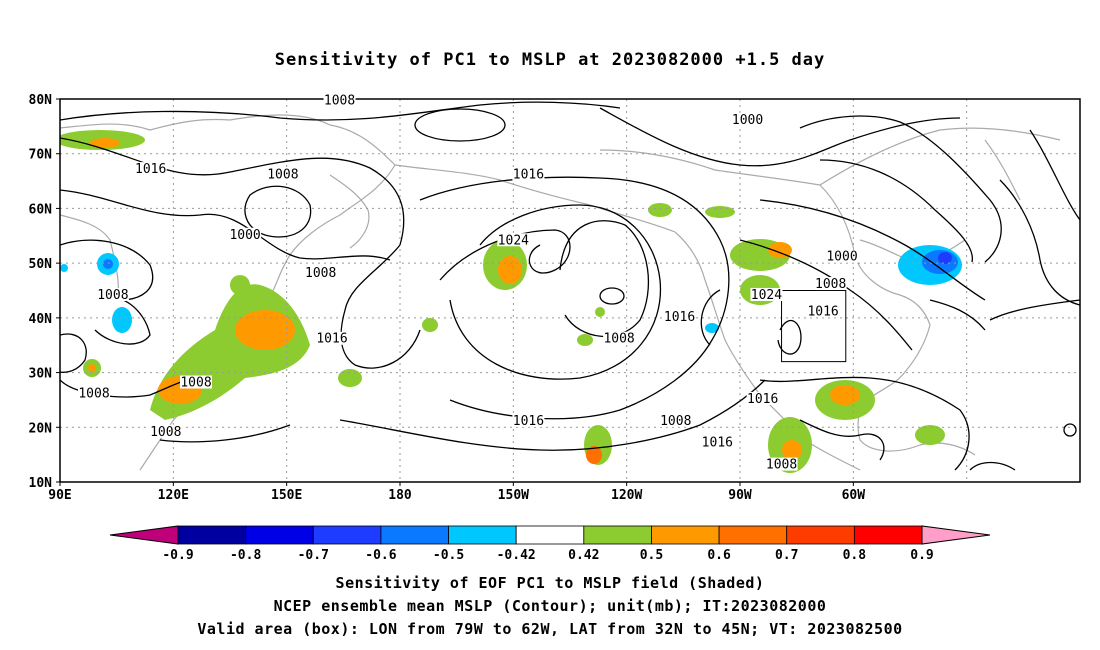  What do you see at coordinates (245, 555) in the screenshot?
I see `colorbar-label: -0.8` at bounding box center [245, 555].